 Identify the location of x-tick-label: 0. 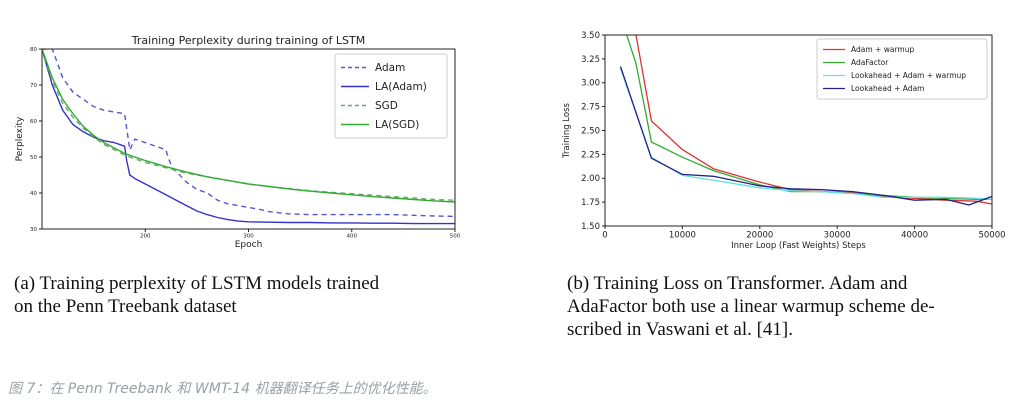
(604, 236).